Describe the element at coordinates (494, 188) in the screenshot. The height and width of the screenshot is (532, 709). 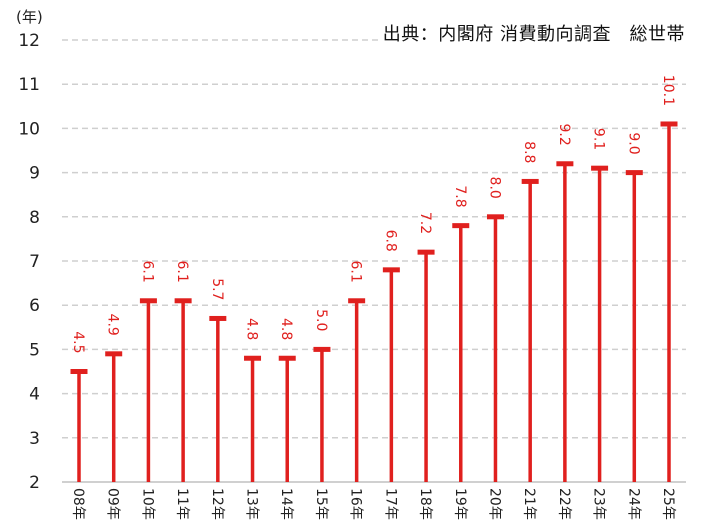
I see `value-label: 8.0` at that location.